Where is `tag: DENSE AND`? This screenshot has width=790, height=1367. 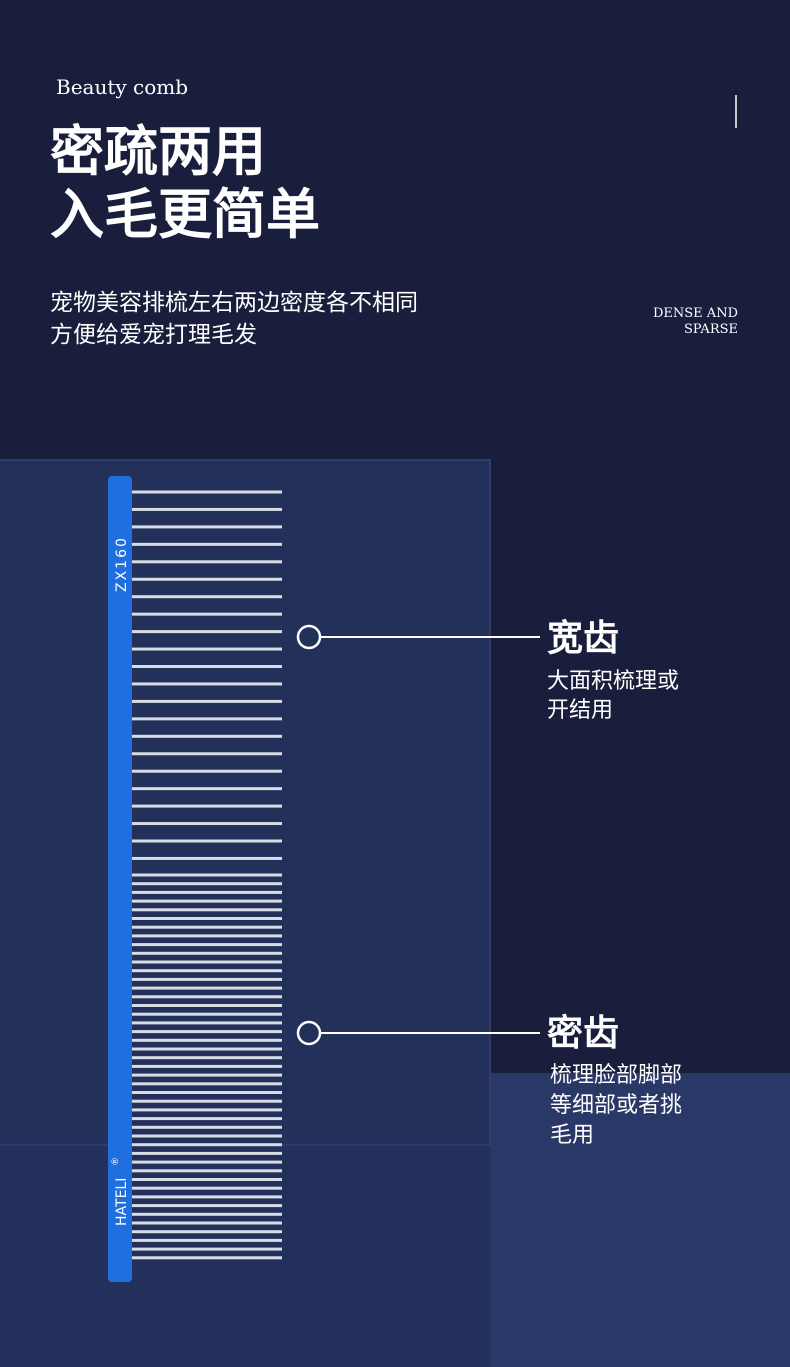
tag: DENSE AND is located at coordinates (695, 313).